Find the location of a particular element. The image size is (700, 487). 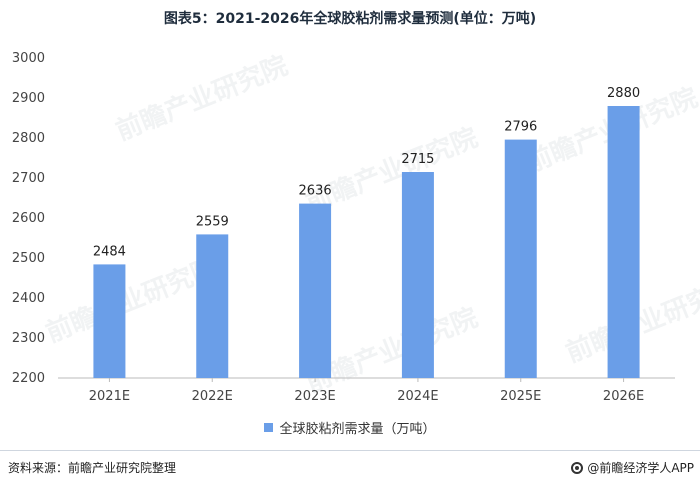

x-tick-label: 2023E is located at coordinates (314, 396).